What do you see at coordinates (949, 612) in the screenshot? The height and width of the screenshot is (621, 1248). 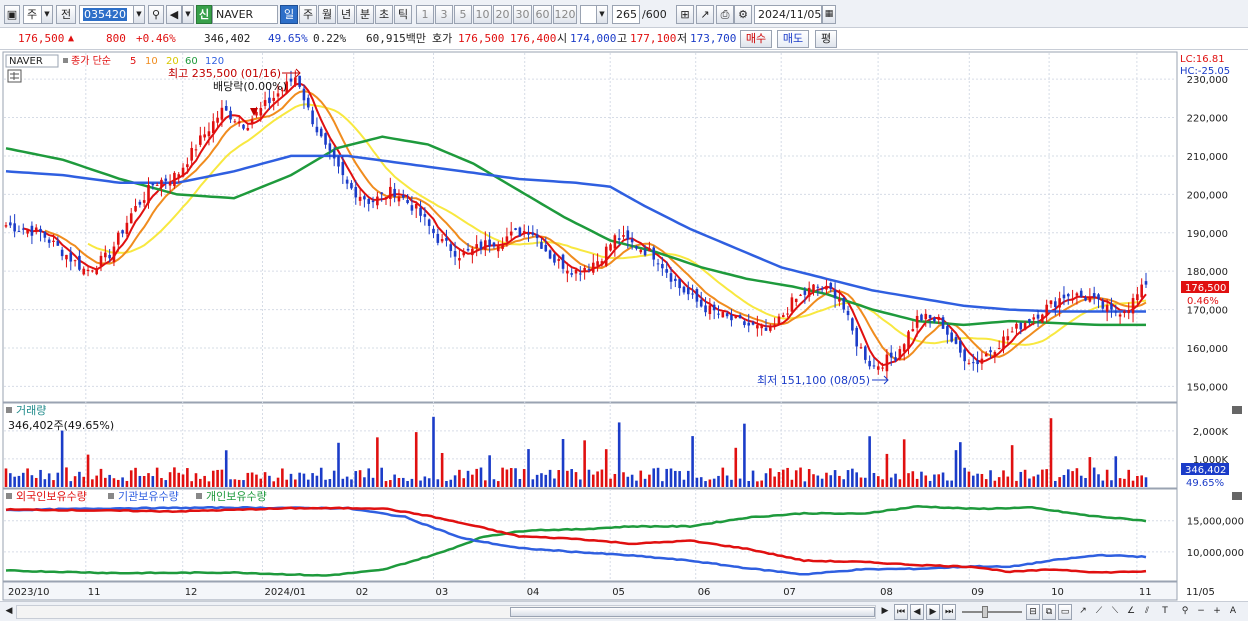 I see `last-page-icon: ⏭` at bounding box center [949, 612].